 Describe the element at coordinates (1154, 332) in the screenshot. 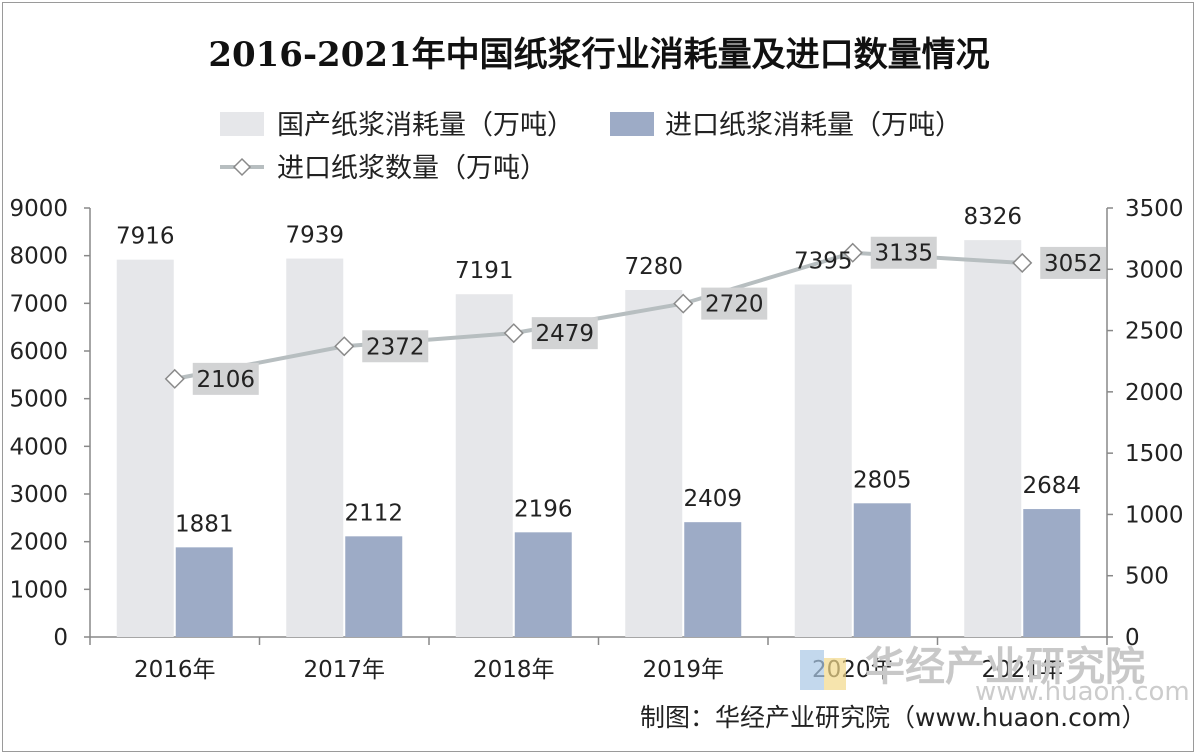

I see `y-right-tick-label: 2500` at that location.